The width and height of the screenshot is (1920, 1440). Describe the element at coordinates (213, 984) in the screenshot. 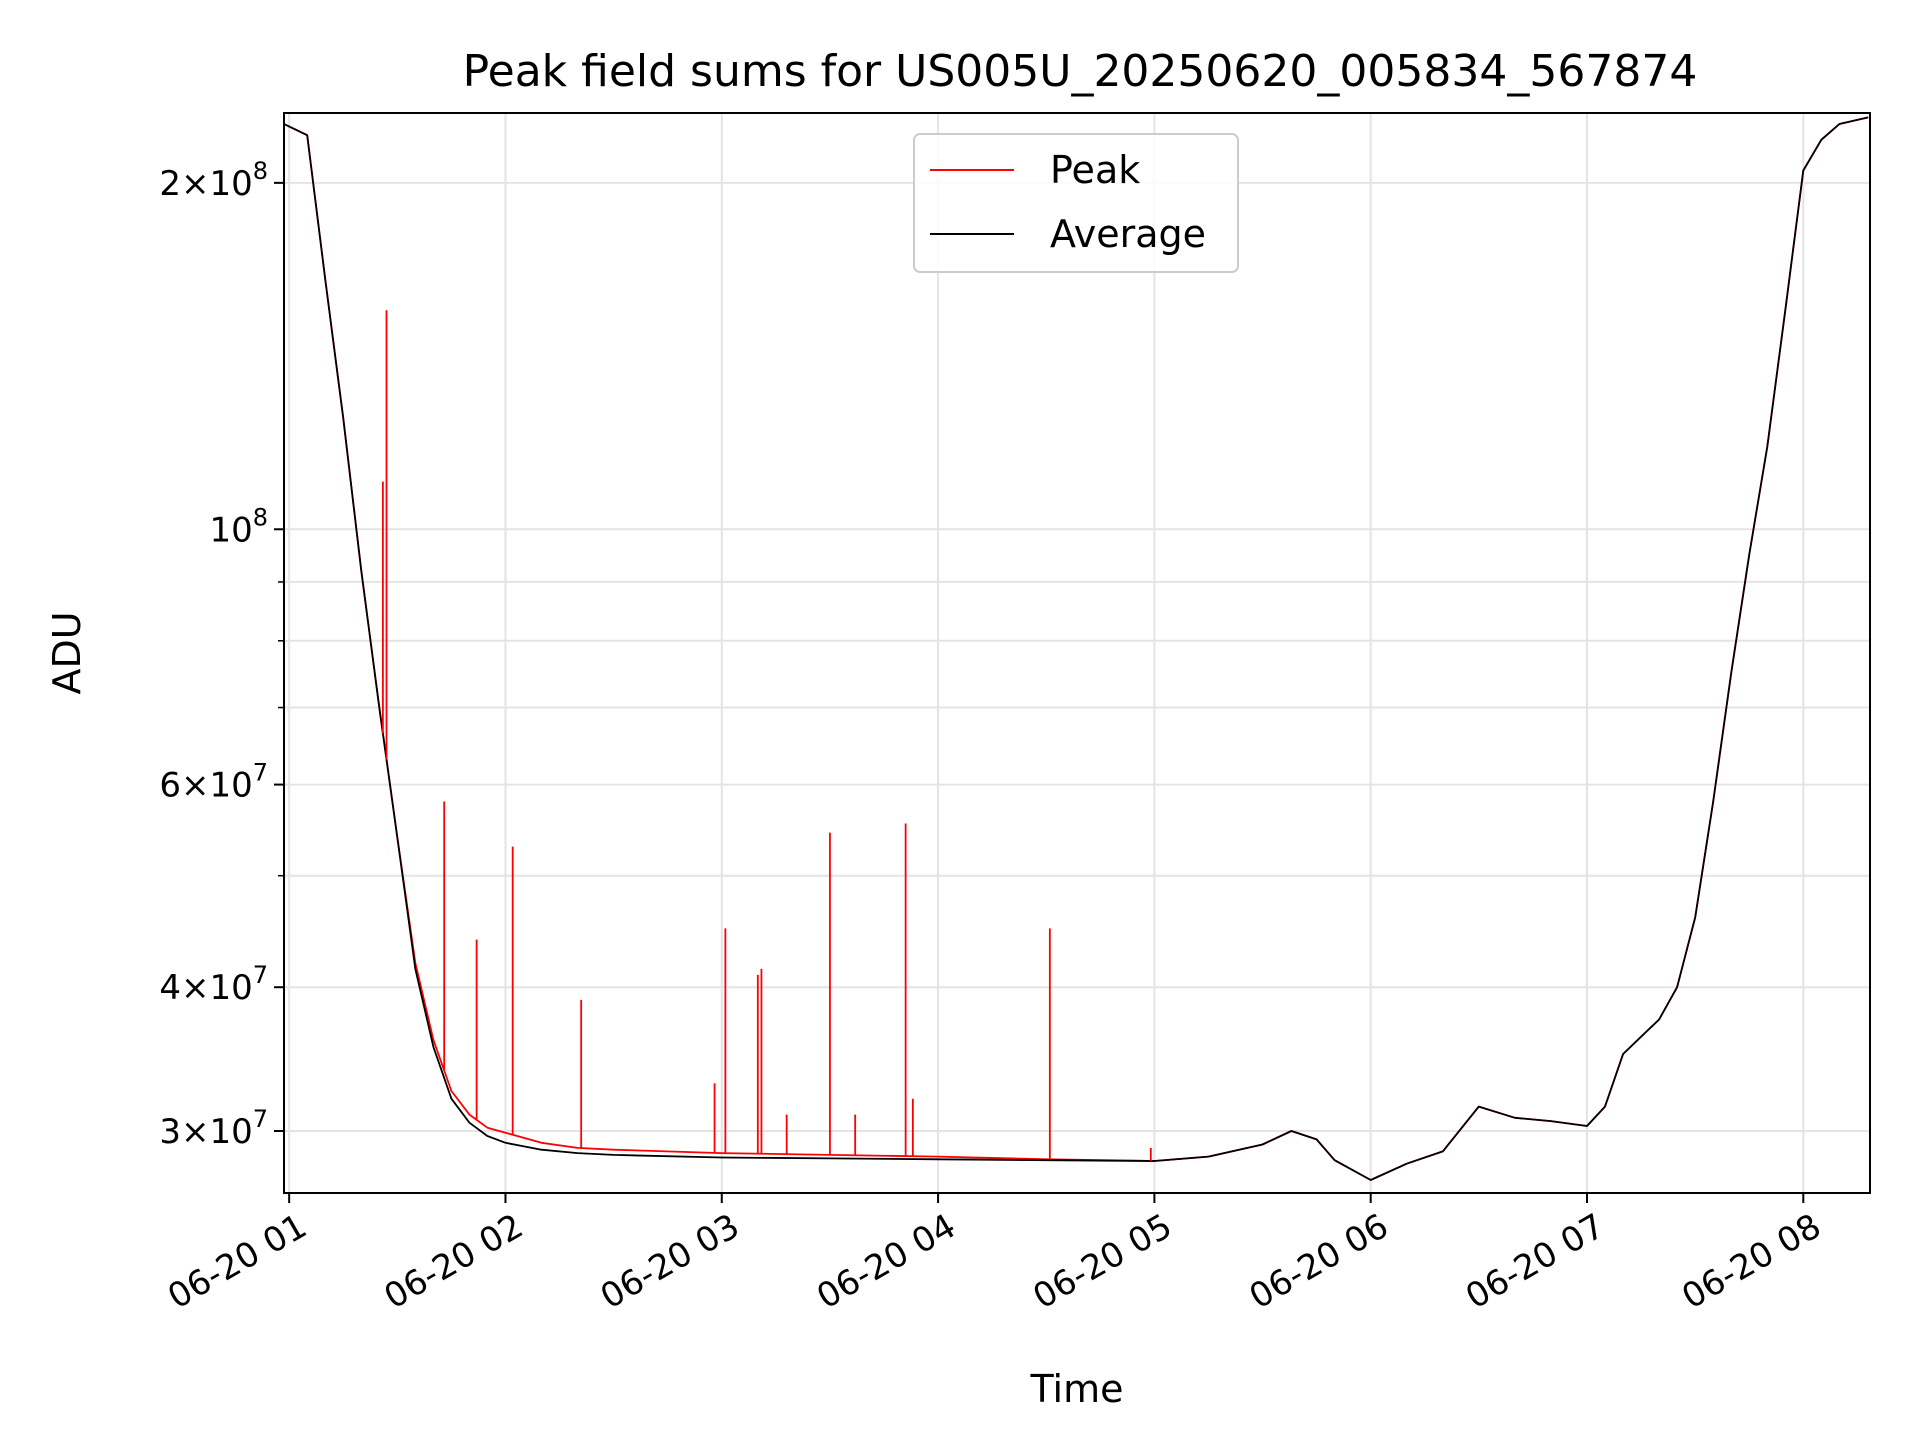

I see `y-tick-label: 4×107` at that location.